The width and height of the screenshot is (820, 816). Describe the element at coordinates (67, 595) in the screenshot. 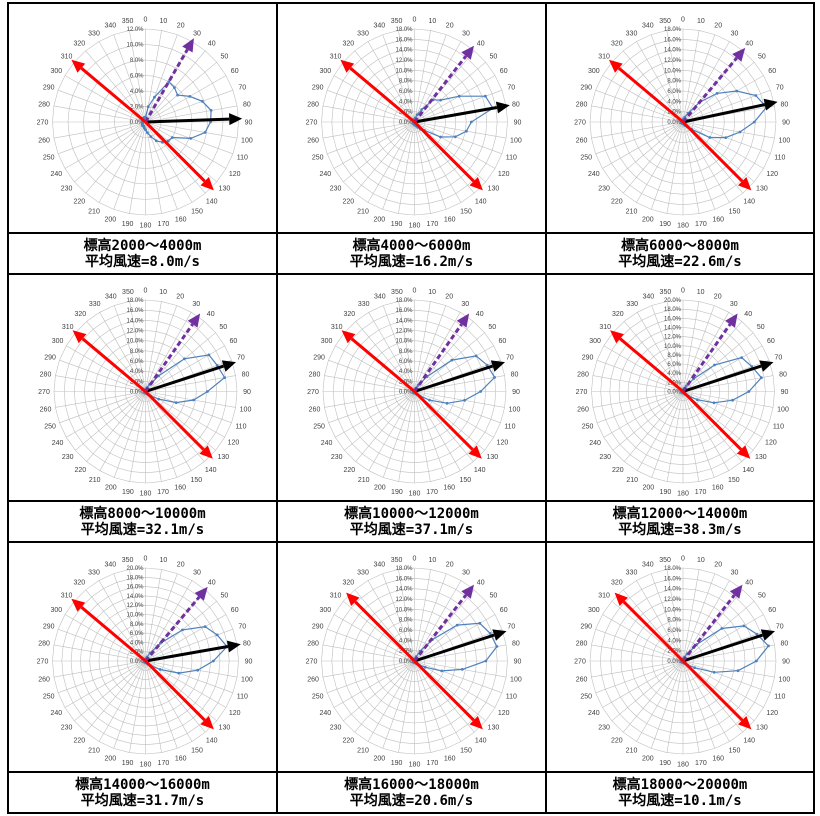

I see `direction-label: 310` at that location.